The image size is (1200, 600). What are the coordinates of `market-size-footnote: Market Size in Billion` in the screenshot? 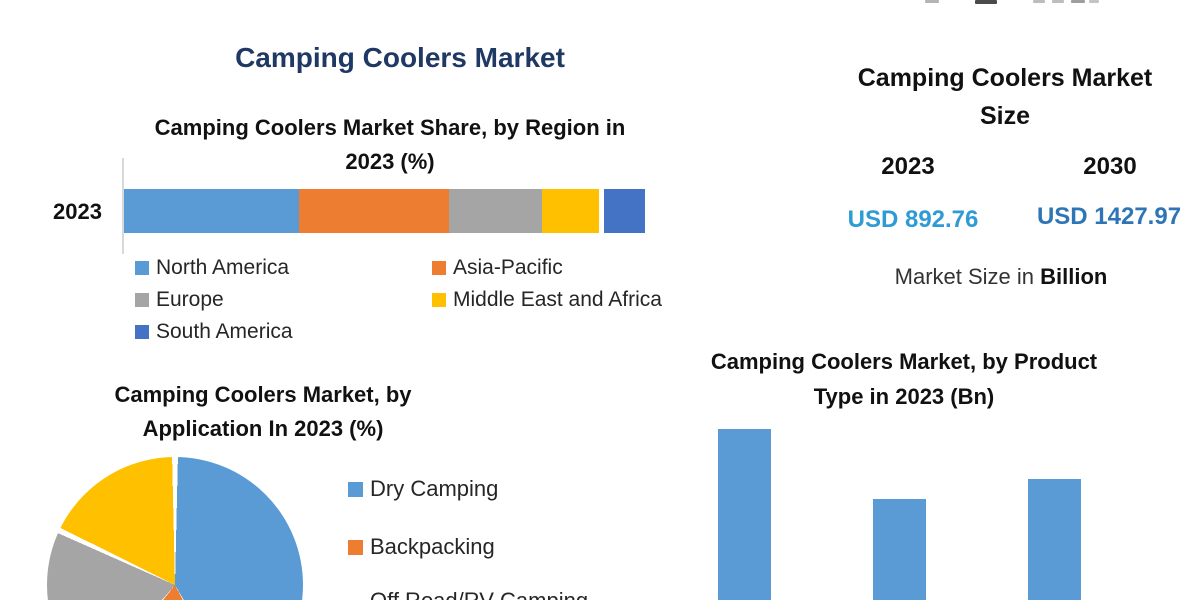 It's located at (1001, 277).